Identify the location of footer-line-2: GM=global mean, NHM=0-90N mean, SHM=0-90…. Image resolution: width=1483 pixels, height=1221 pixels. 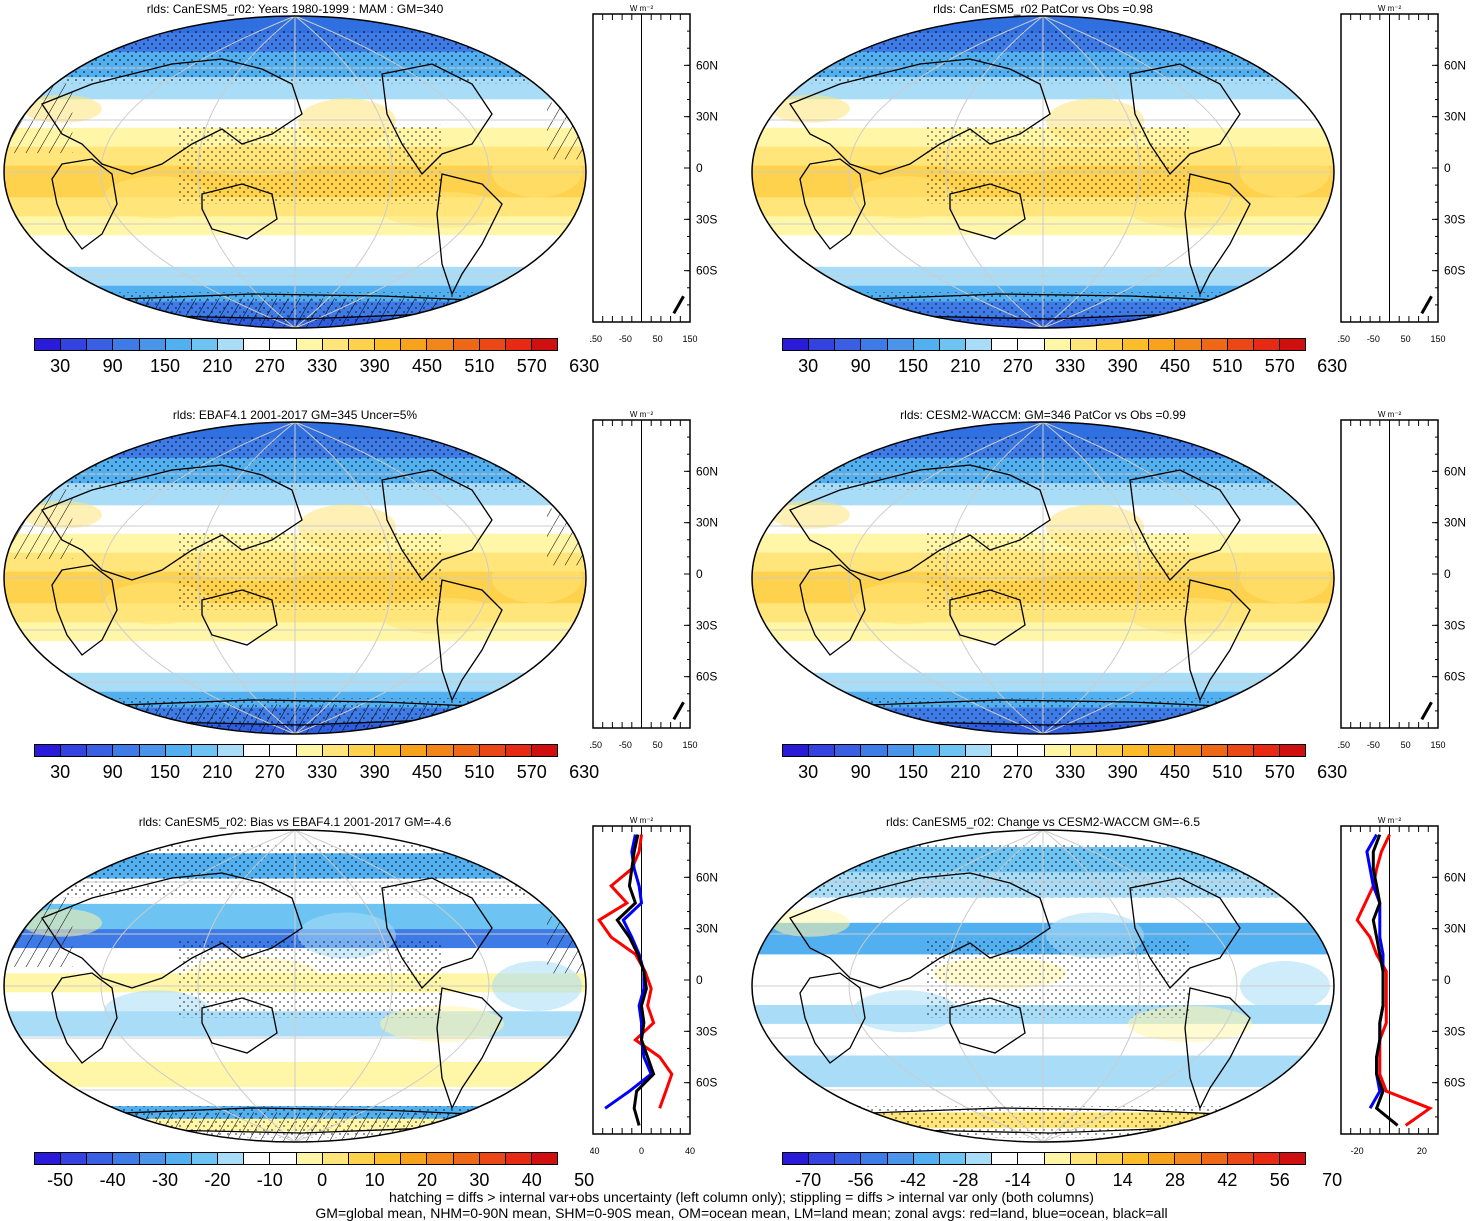
(741, 1213).